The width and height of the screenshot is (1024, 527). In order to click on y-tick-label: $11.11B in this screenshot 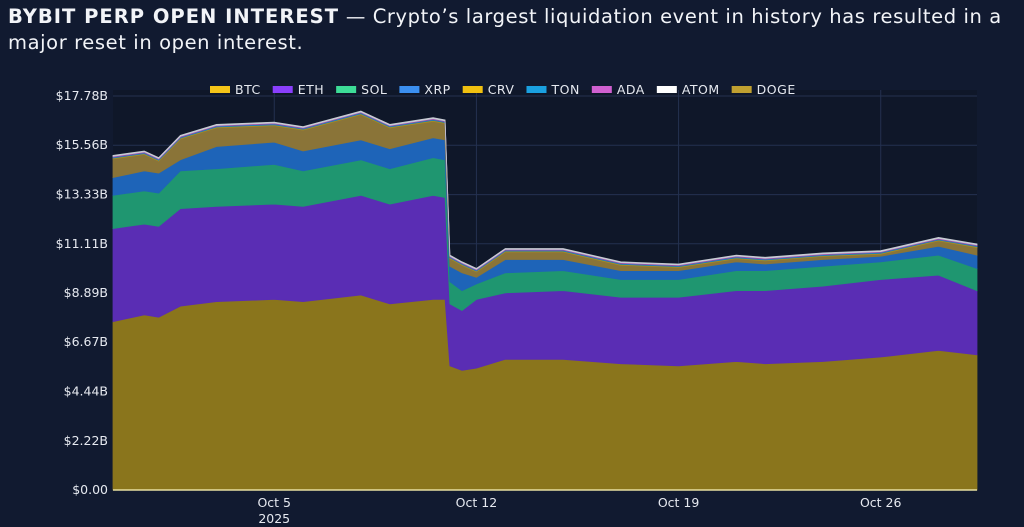, I will do `click(82, 243)`.